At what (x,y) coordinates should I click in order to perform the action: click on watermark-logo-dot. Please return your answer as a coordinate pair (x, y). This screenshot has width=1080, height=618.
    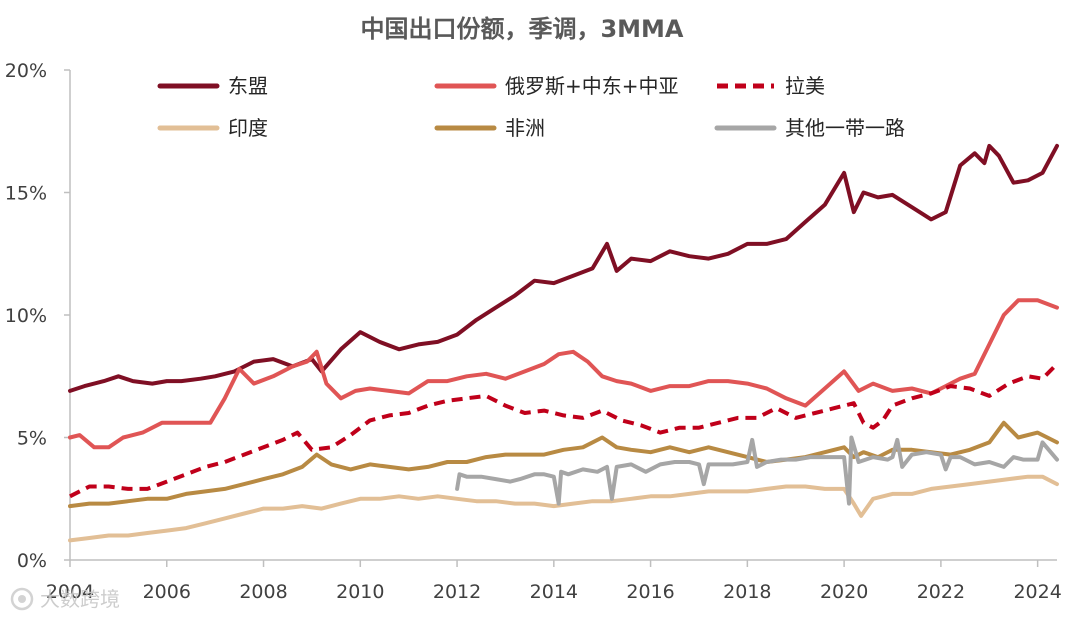
    Looking at the image, I should click on (22, 599).